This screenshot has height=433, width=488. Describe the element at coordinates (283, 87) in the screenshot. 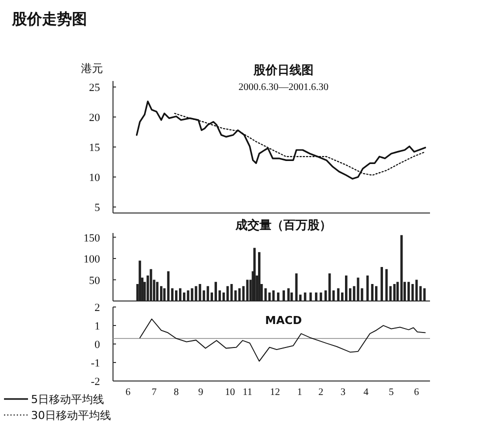

I see `chart-subtitle: 2000.6.30—2001.6.30` at that location.